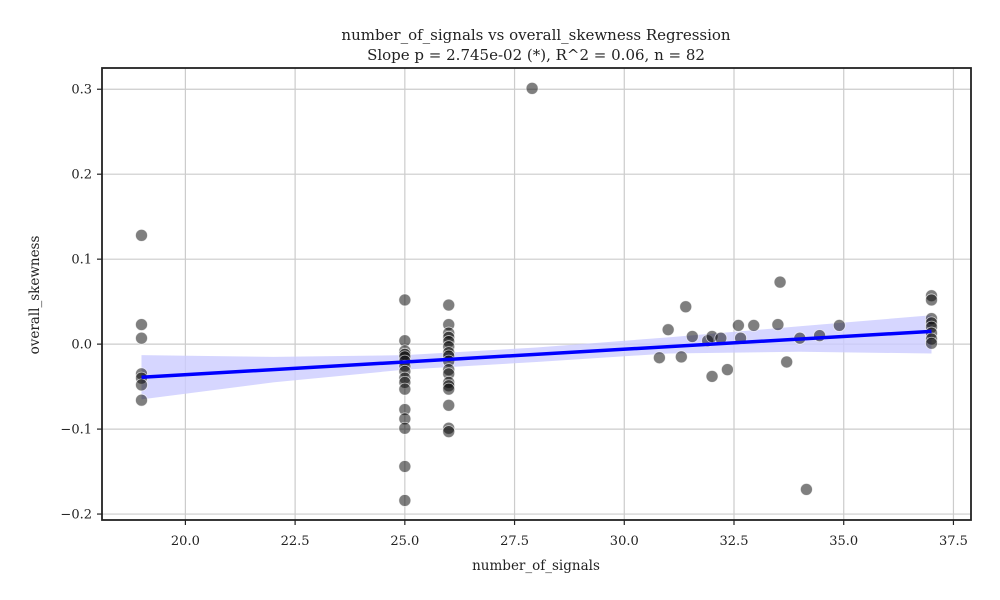 This screenshot has height=600, width=1000. Describe the element at coordinates (76, 430) in the screenshot. I see `y-tick-label: −0.1` at that location.